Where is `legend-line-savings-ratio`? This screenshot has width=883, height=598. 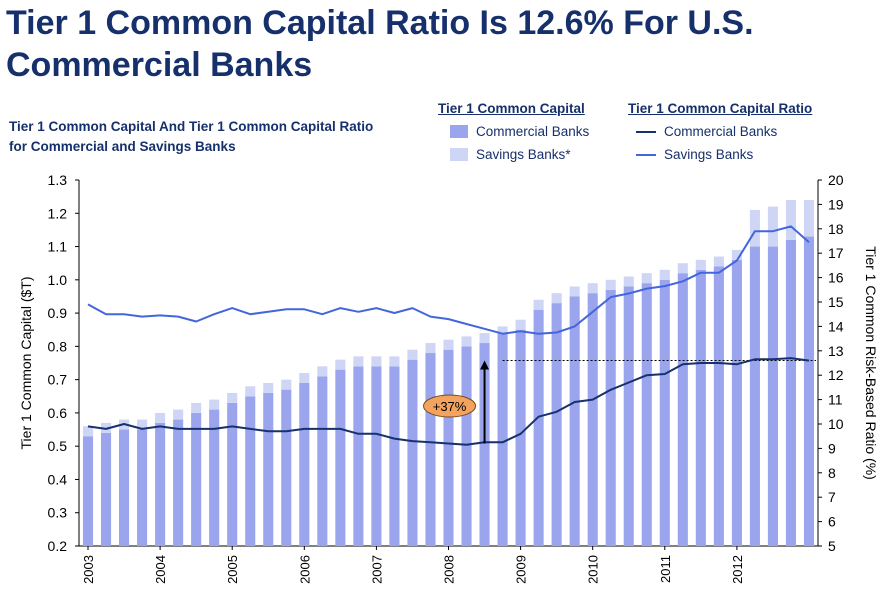
legend-line-savings-ratio is located at coordinates (646, 154).